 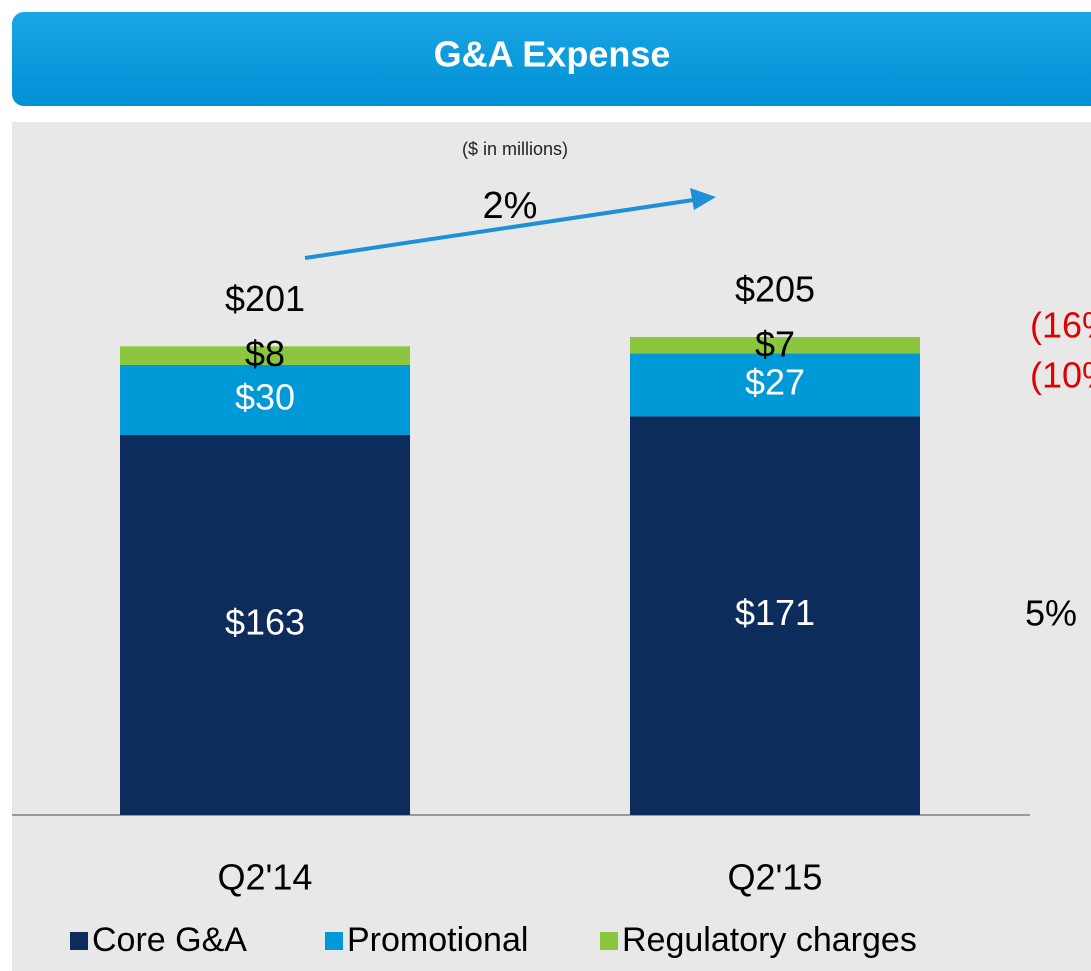 I want to click on data-label: $7, so click(x=775, y=344).